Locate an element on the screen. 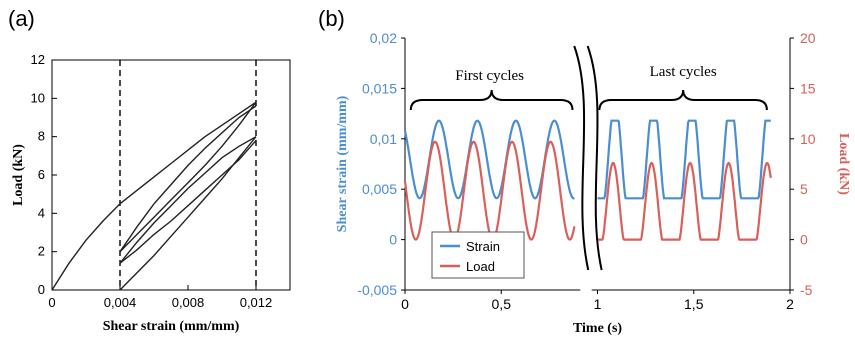 The image size is (855, 342). chart-b-x-tick-label: 1,5 is located at coordinates (694, 304).